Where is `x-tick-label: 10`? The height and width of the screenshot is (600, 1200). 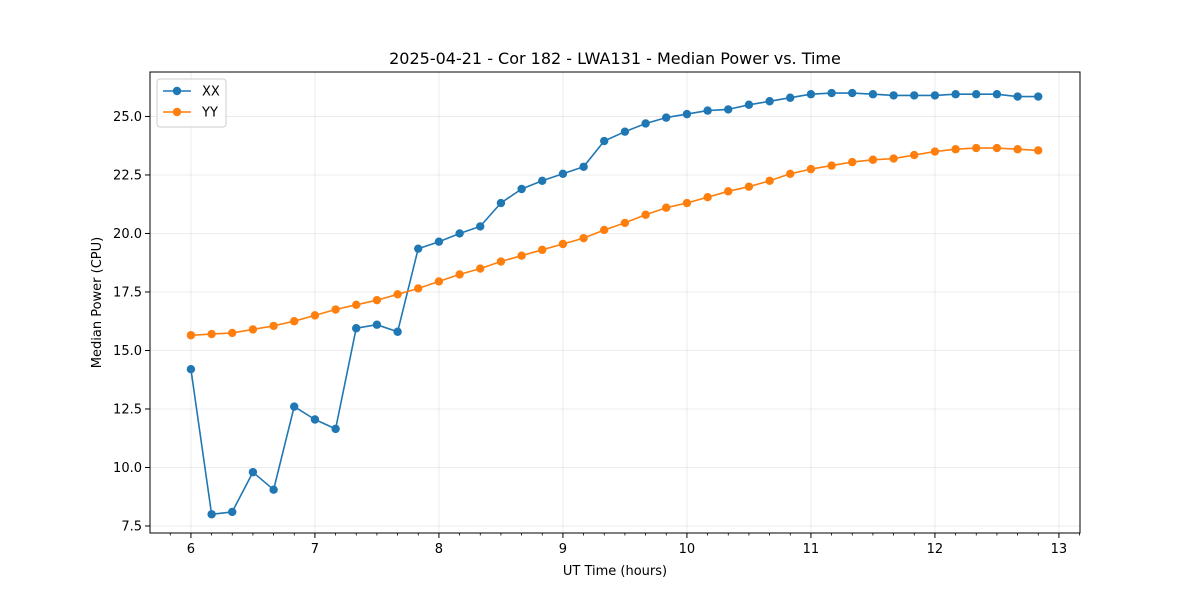 x-tick-label: 10 is located at coordinates (687, 549).